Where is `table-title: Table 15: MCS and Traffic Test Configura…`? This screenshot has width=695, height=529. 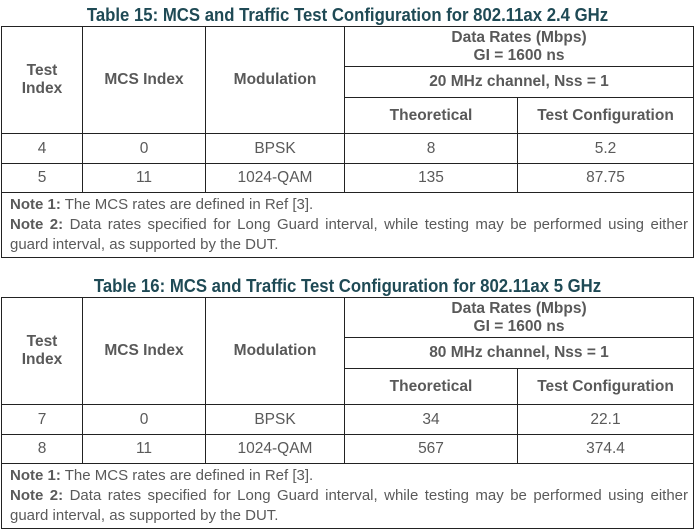 table-title: Table 15: MCS and Traffic Test Configura… is located at coordinates (347, 15).